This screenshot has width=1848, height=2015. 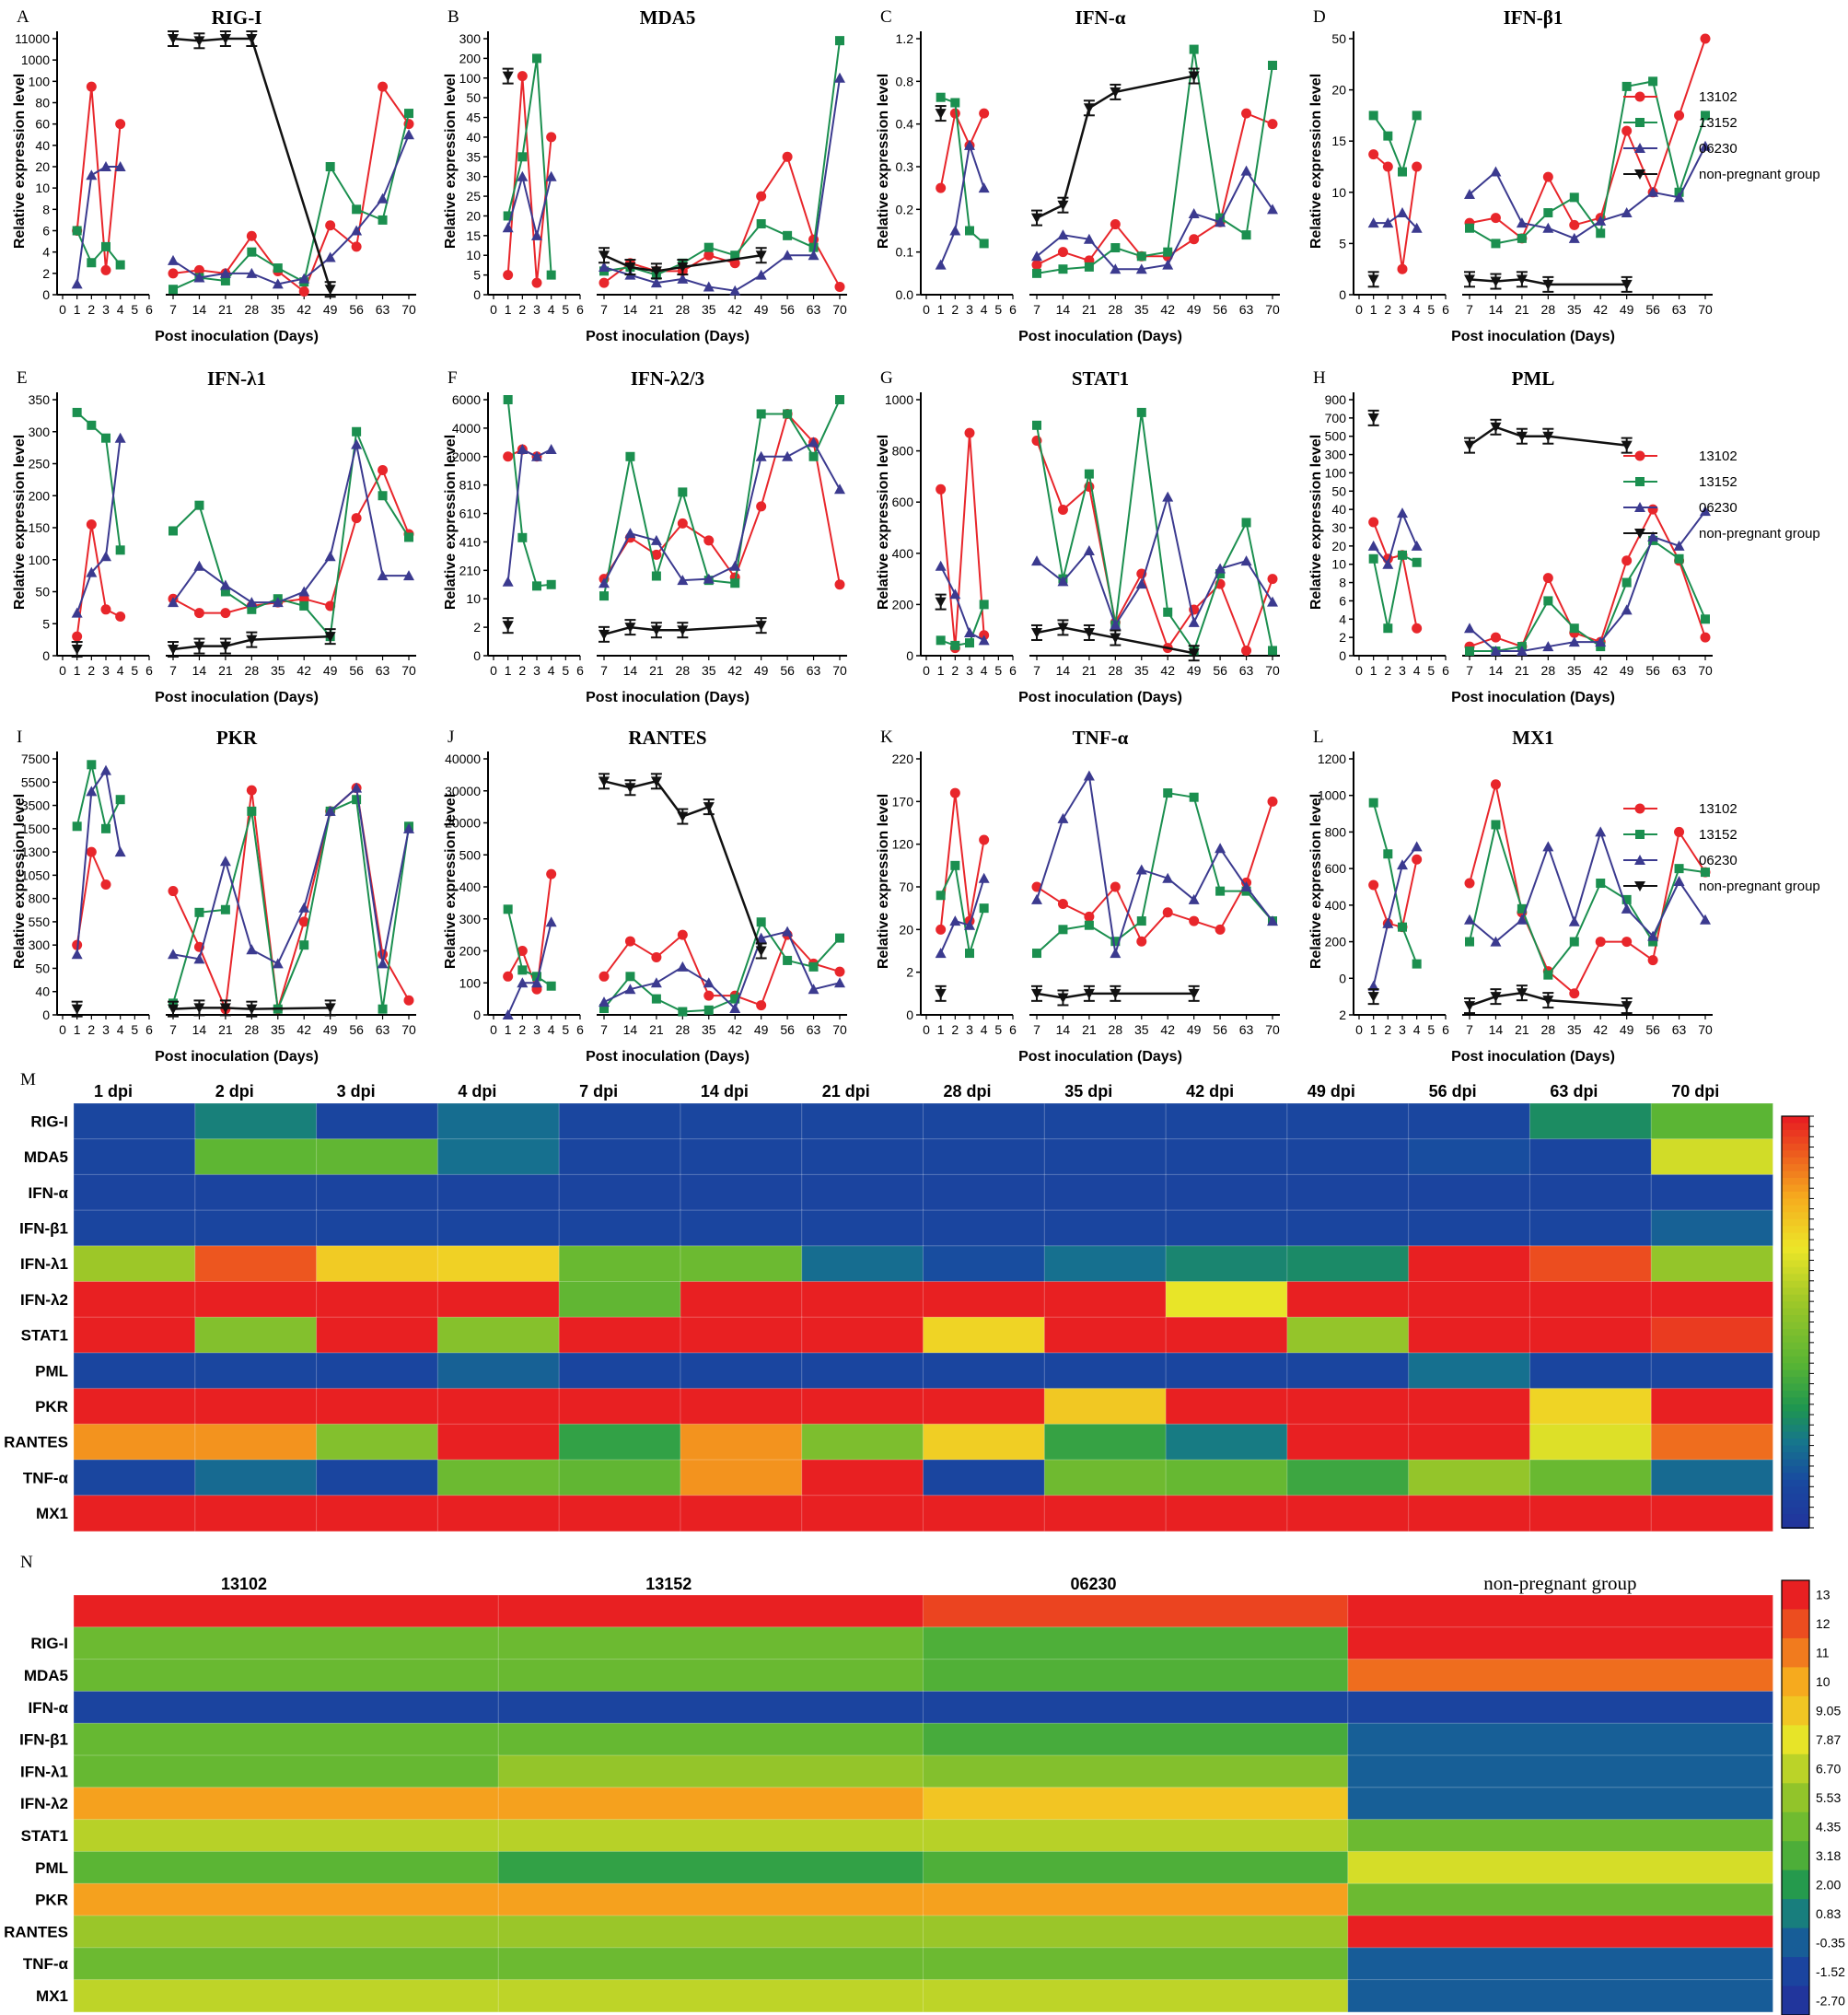 What do you see at coordinates (905, 124) in the screenshot?
I see `y-tick-label: 0.4` at bounding box center [905, 124].